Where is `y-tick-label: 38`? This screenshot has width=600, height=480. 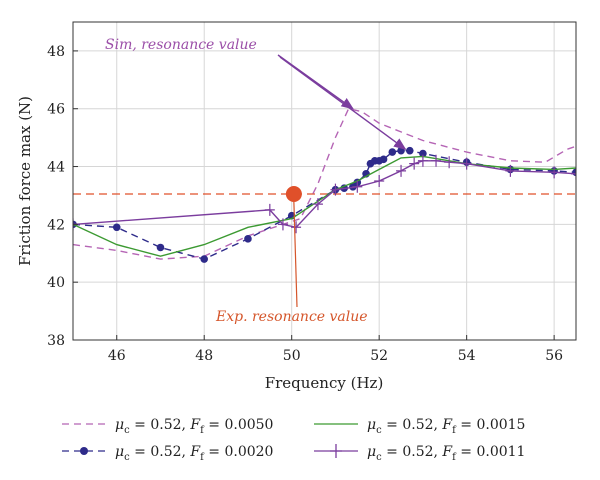
y-tick-label: 38 is located at coordinates (56, 341).